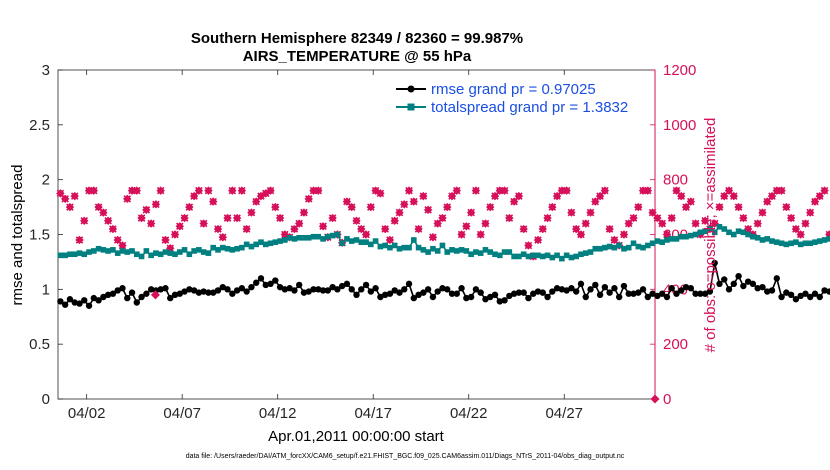 The image size is (830, 470). What do you see at coordinates (155, 295) in the screenshot?
I see `obs-annotation-point` at bounding box center [155, 295].